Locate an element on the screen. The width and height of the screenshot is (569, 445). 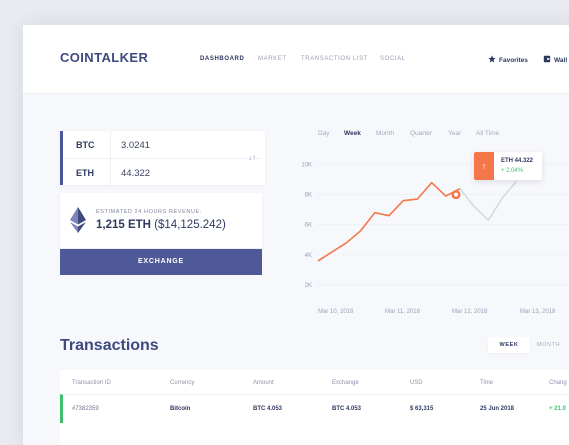
wallet-link: Wall is located at coordinates (555, 59).